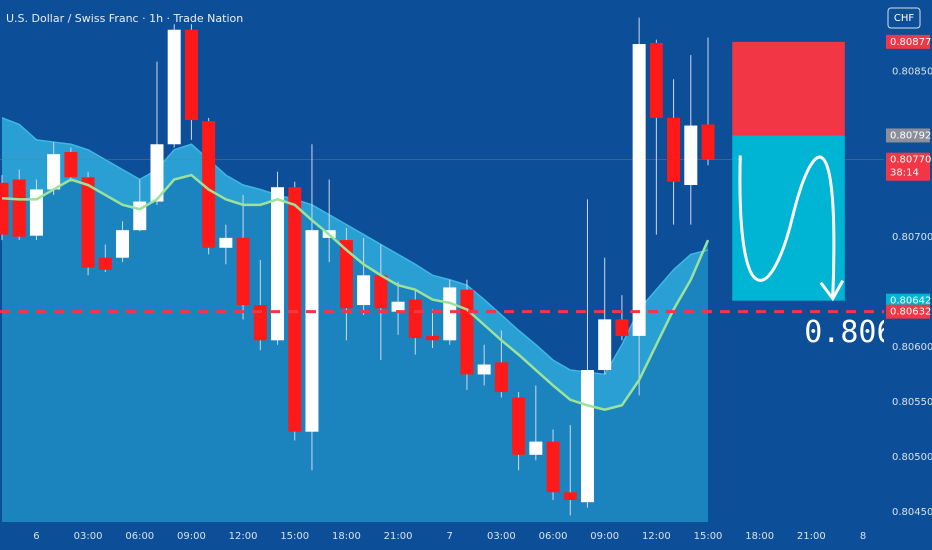 The width and height of the screenshot is (932, 550). I want to click on countdown: 38:14, so click(904, 173).